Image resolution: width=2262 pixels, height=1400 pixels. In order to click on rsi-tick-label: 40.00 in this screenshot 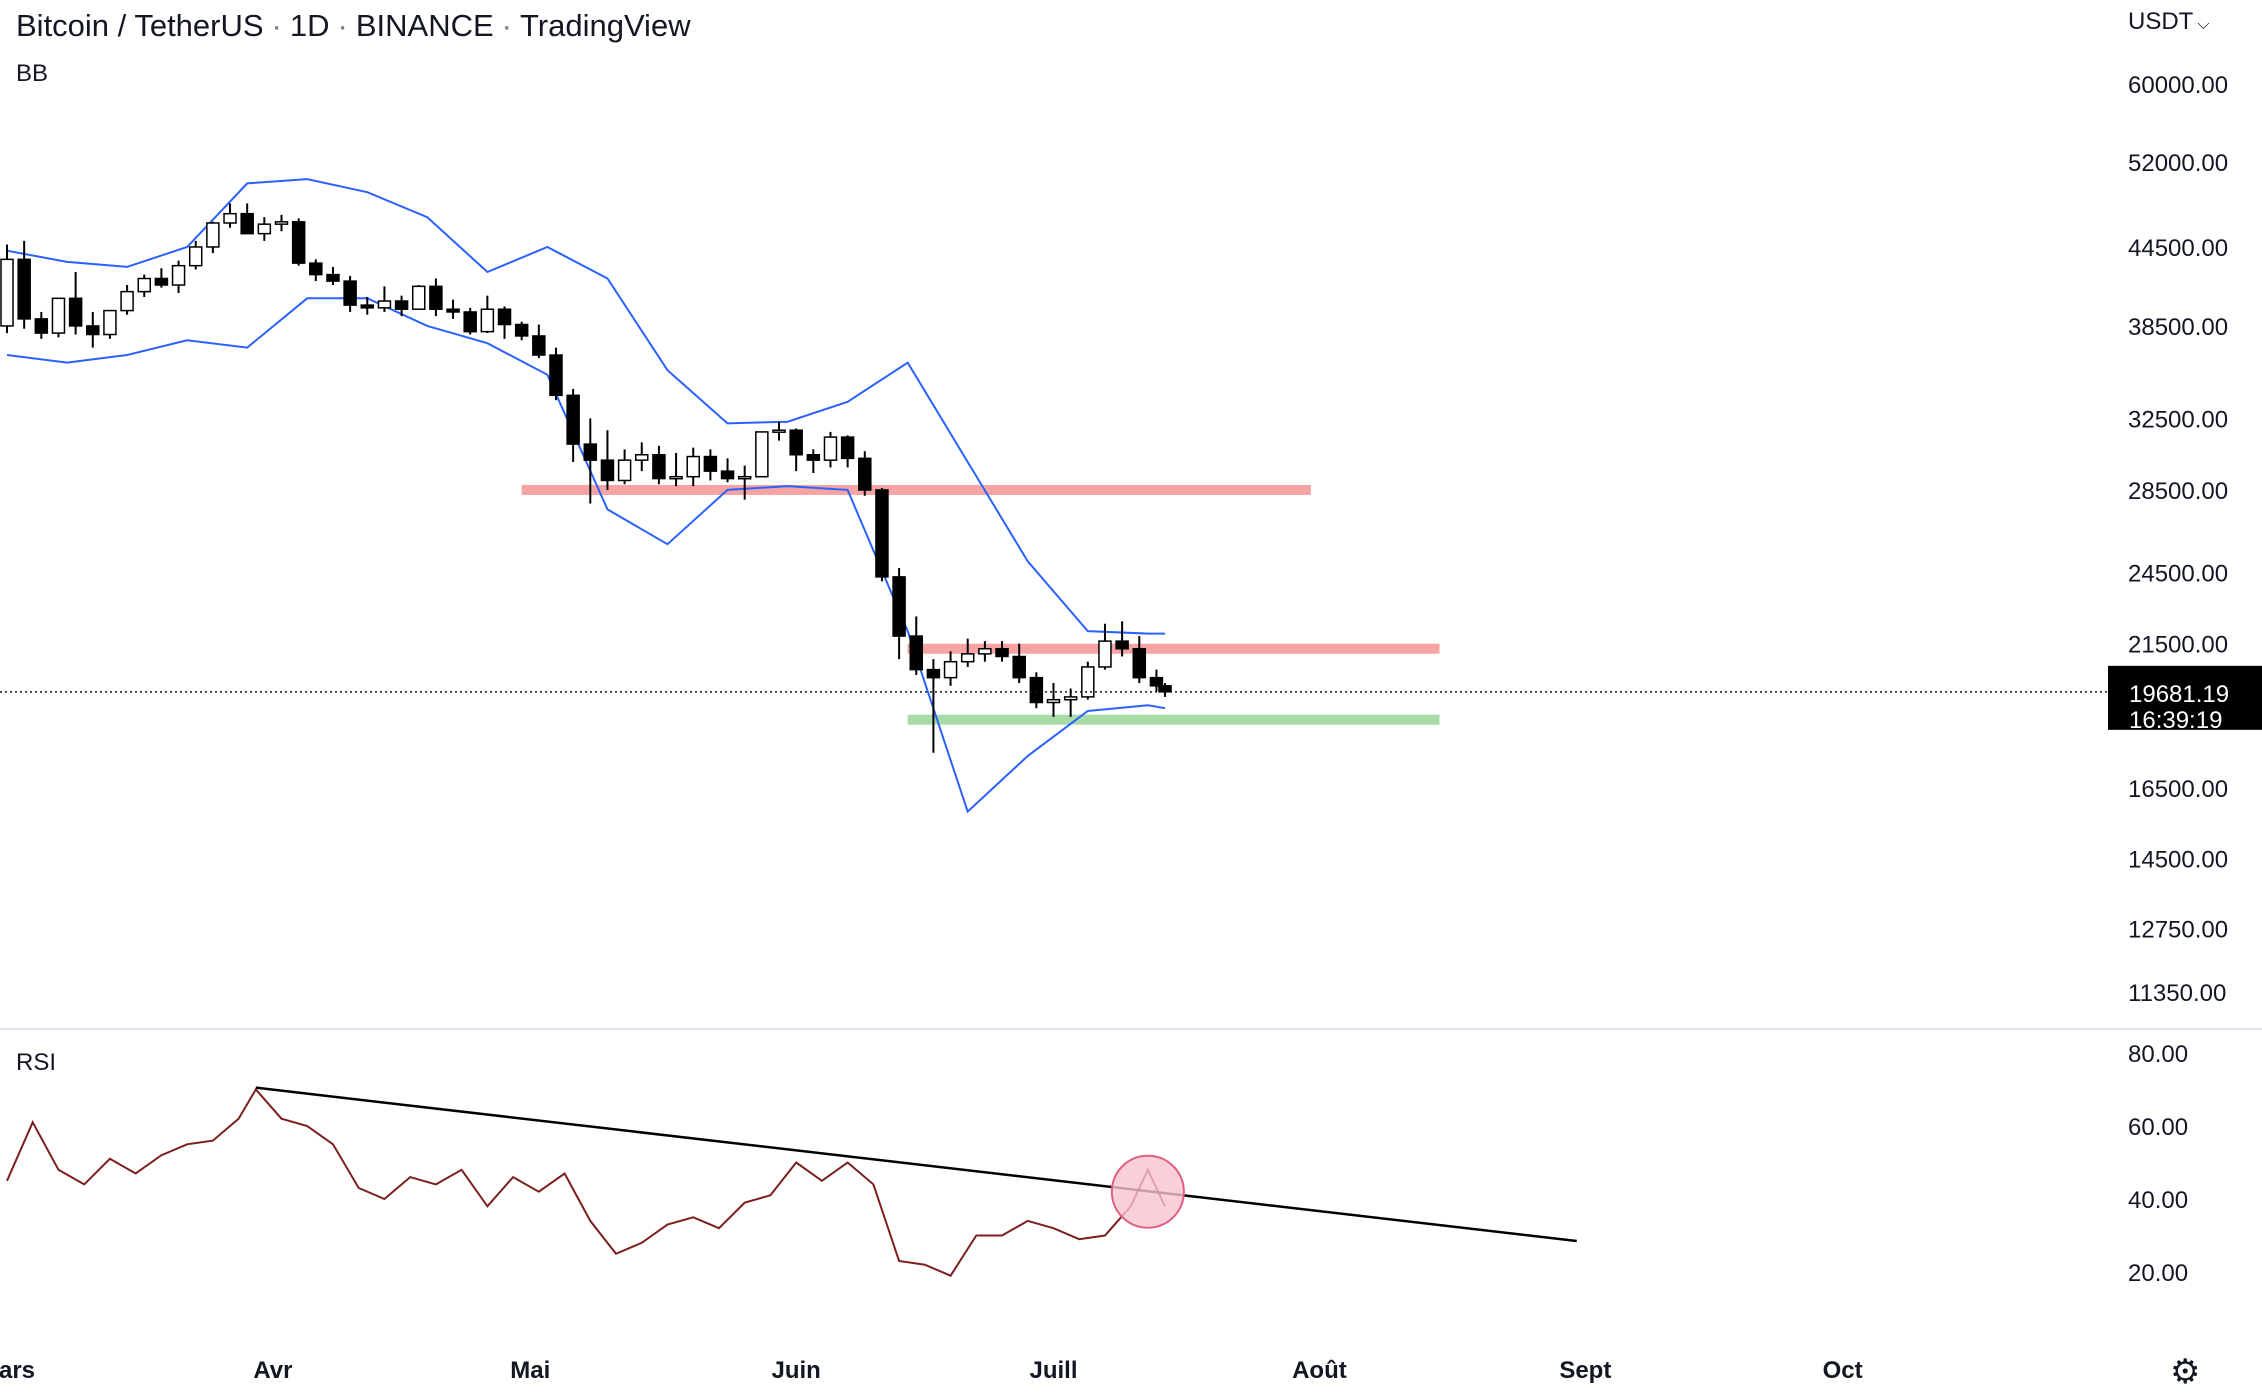, I will do `click(2158, 1200)`.